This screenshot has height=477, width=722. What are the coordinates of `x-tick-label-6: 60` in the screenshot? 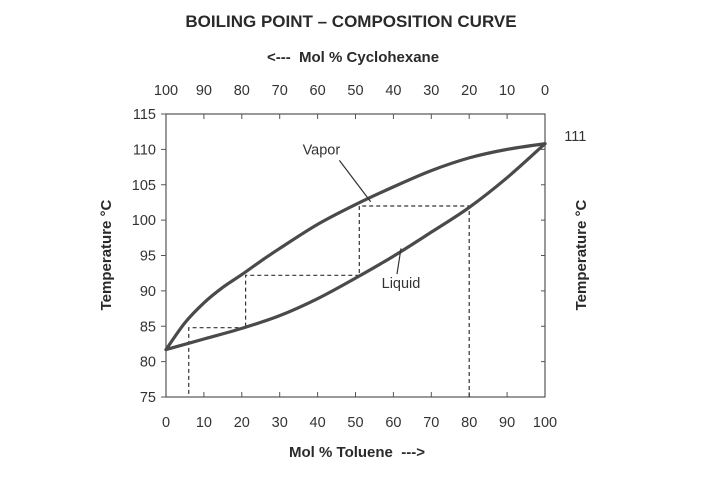 It's located at (393, 423).